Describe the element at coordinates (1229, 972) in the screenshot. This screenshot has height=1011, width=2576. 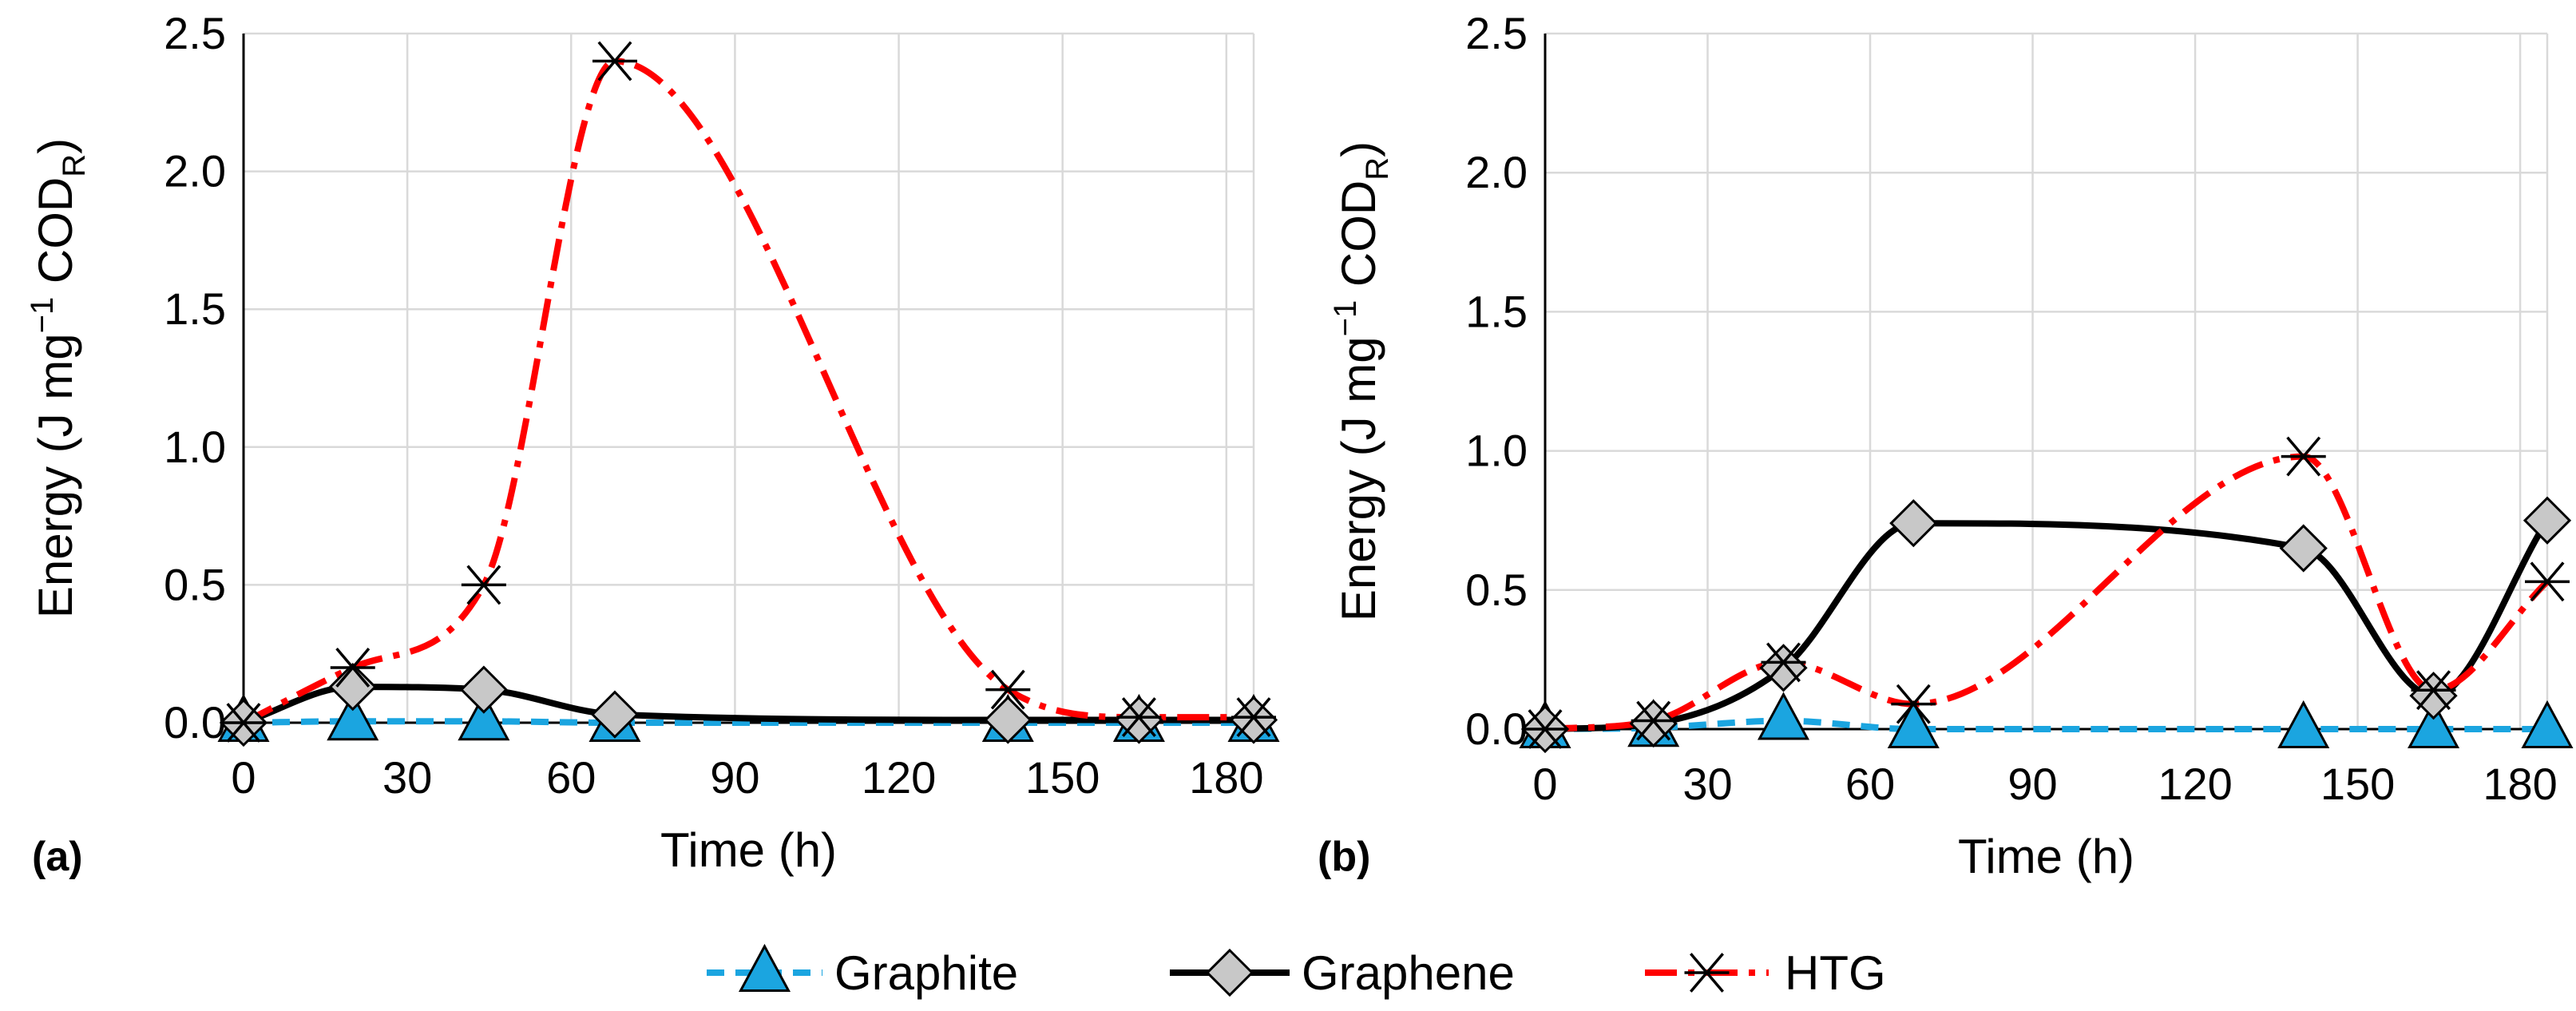
I see `legend-marker-graphene` at that location.